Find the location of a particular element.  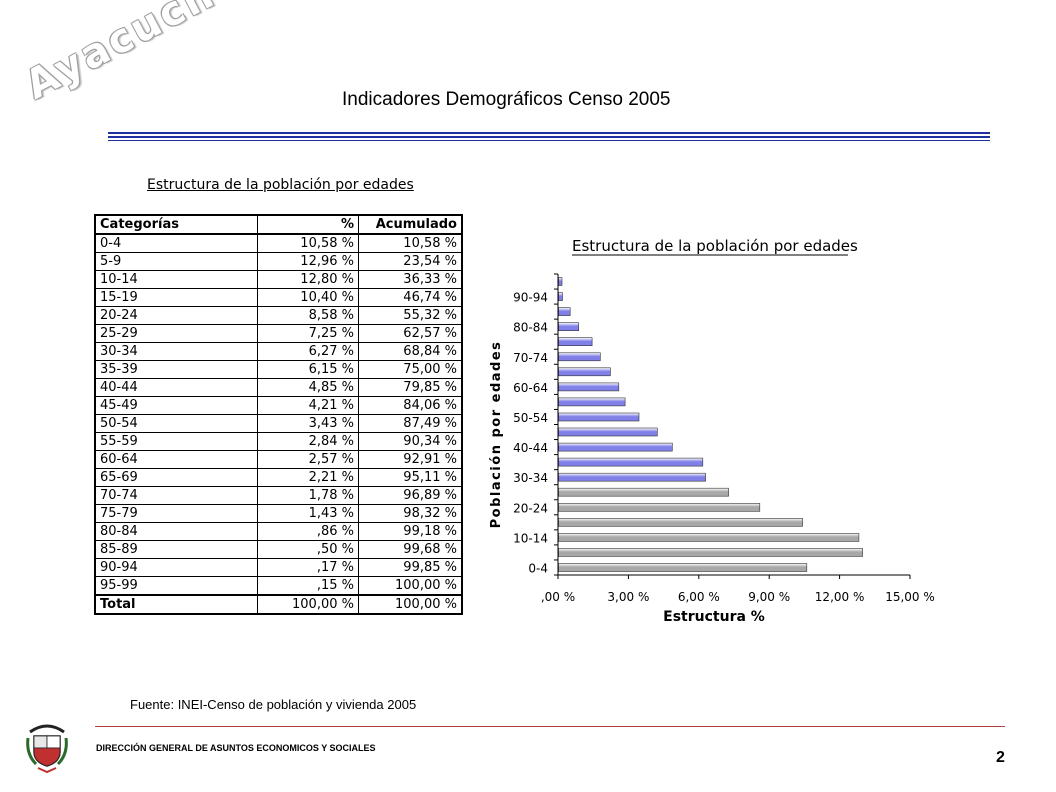

table-row: 10-14 12,80 % 36,33 % is located at coordinates (278, 279).